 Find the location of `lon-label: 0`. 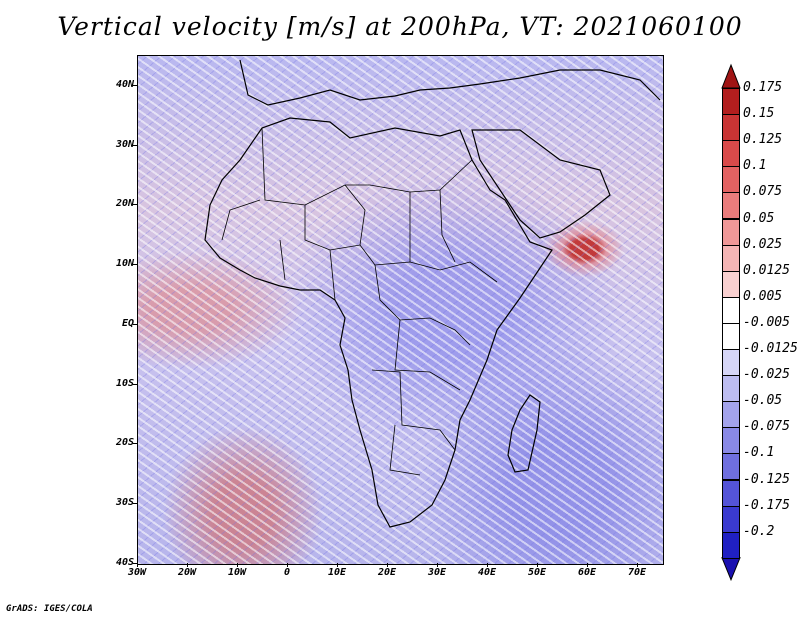

lon-label: 0 is located at coordinates (287, 572).